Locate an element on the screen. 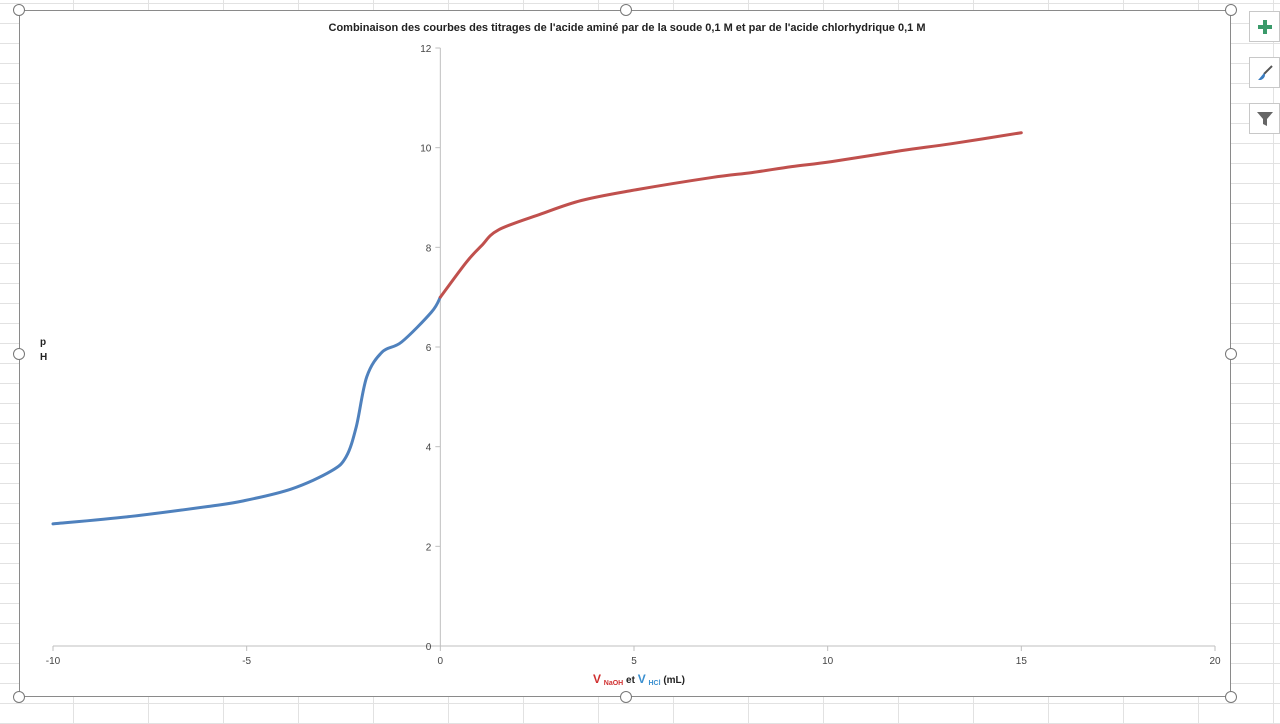 Image resolution: width=1280 pixels, height=724 pixels. resize-handle-br is located at coordinates (1231, 697).